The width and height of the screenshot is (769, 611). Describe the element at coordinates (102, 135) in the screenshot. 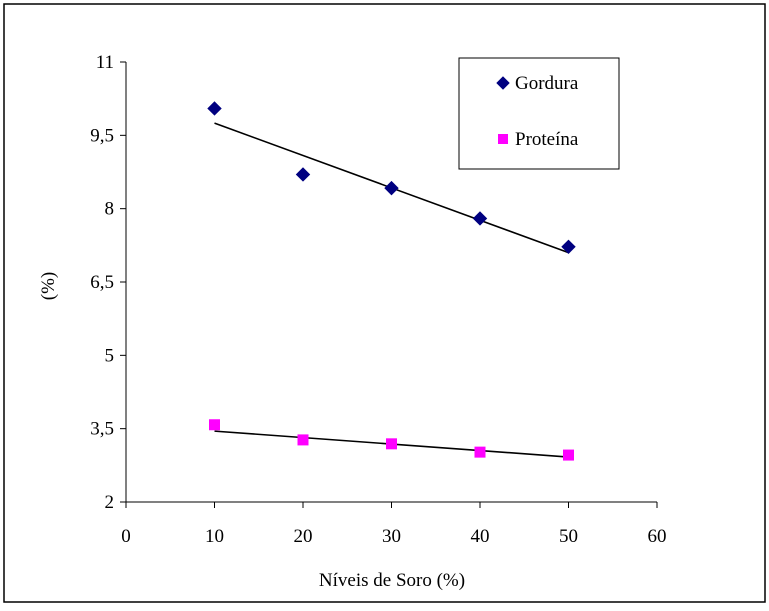

I see `y-tick-label: 9,5` at that location.